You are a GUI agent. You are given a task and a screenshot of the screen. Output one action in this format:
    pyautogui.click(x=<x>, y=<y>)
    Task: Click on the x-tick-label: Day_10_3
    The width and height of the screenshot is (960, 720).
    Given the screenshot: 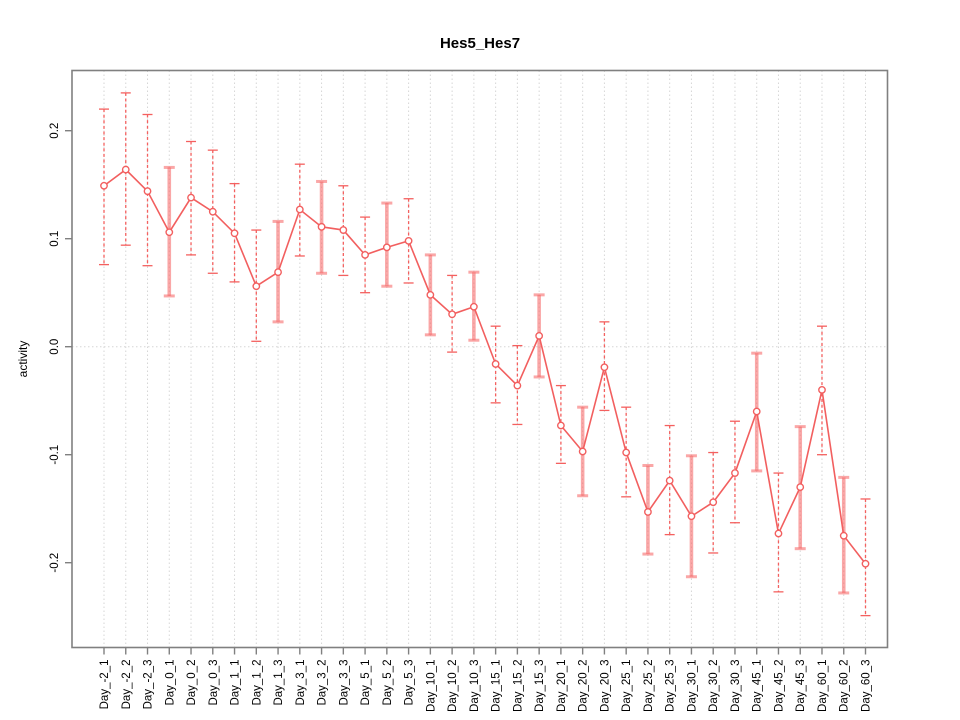 What is the action you would take?
    pyautogui.click(x=475, y=686)
    